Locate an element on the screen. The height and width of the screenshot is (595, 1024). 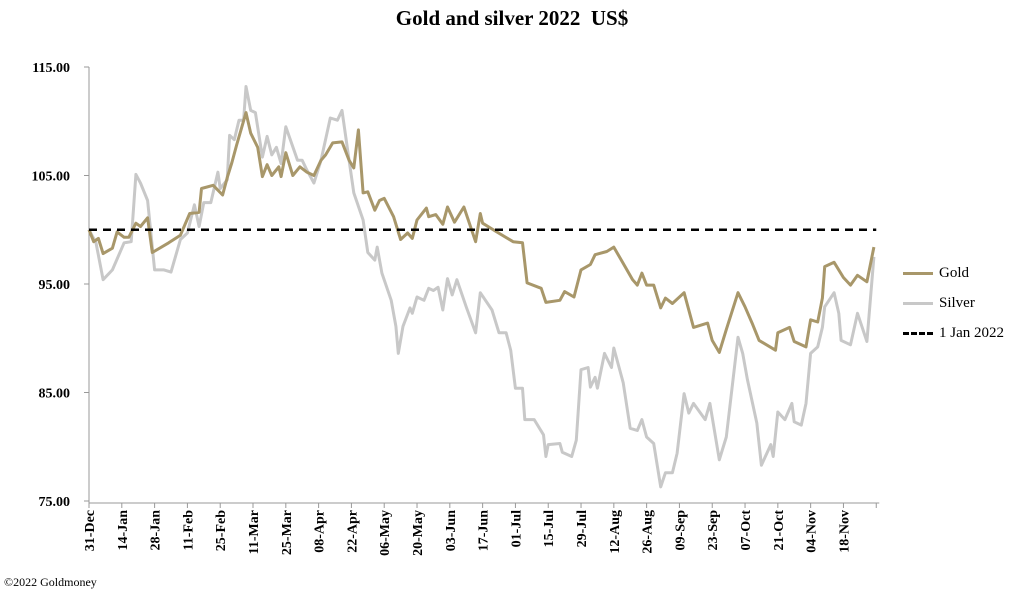
x-tick-label: 29-Jul is located at coordinates (582, 528).